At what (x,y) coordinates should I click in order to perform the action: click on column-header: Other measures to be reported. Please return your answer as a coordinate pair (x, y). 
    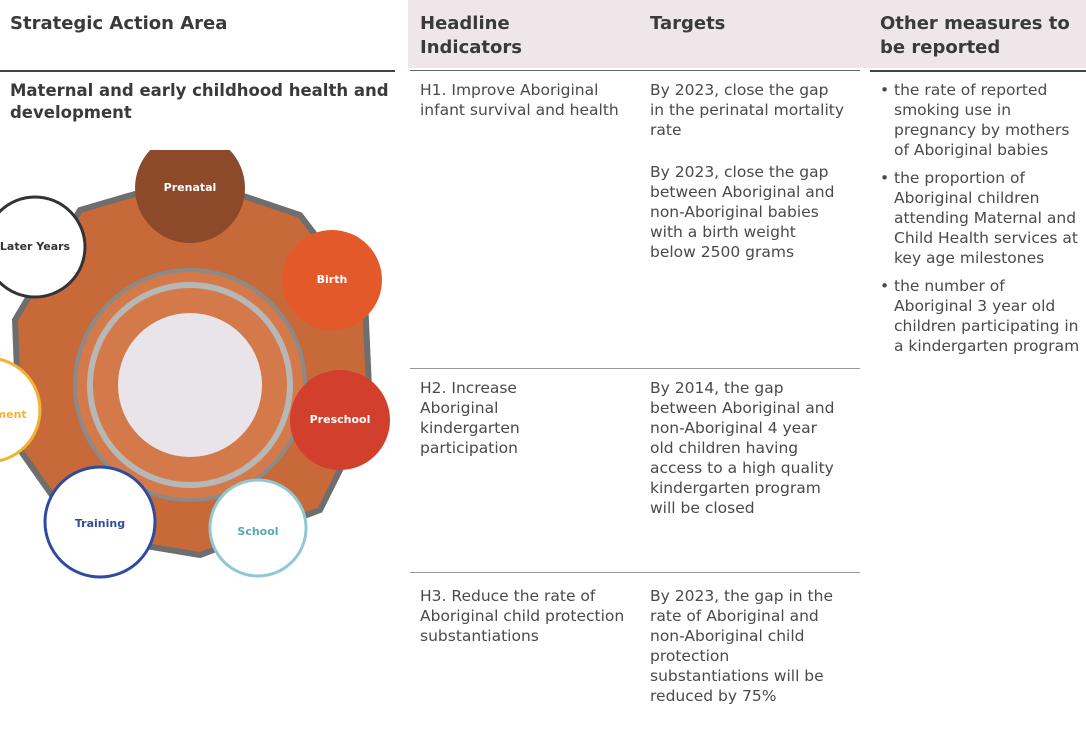
    Looking at the image, I should click on (975, 35).